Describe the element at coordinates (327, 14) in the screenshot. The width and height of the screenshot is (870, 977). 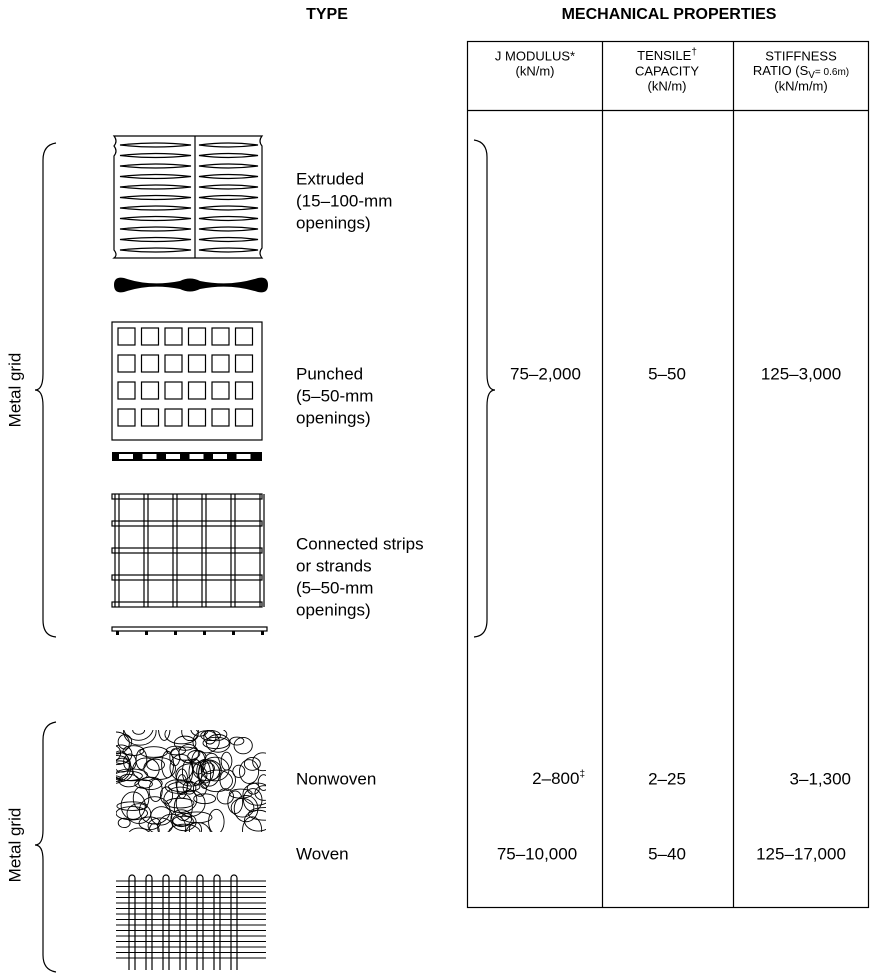
I see `type-title: TYPE` at that location.